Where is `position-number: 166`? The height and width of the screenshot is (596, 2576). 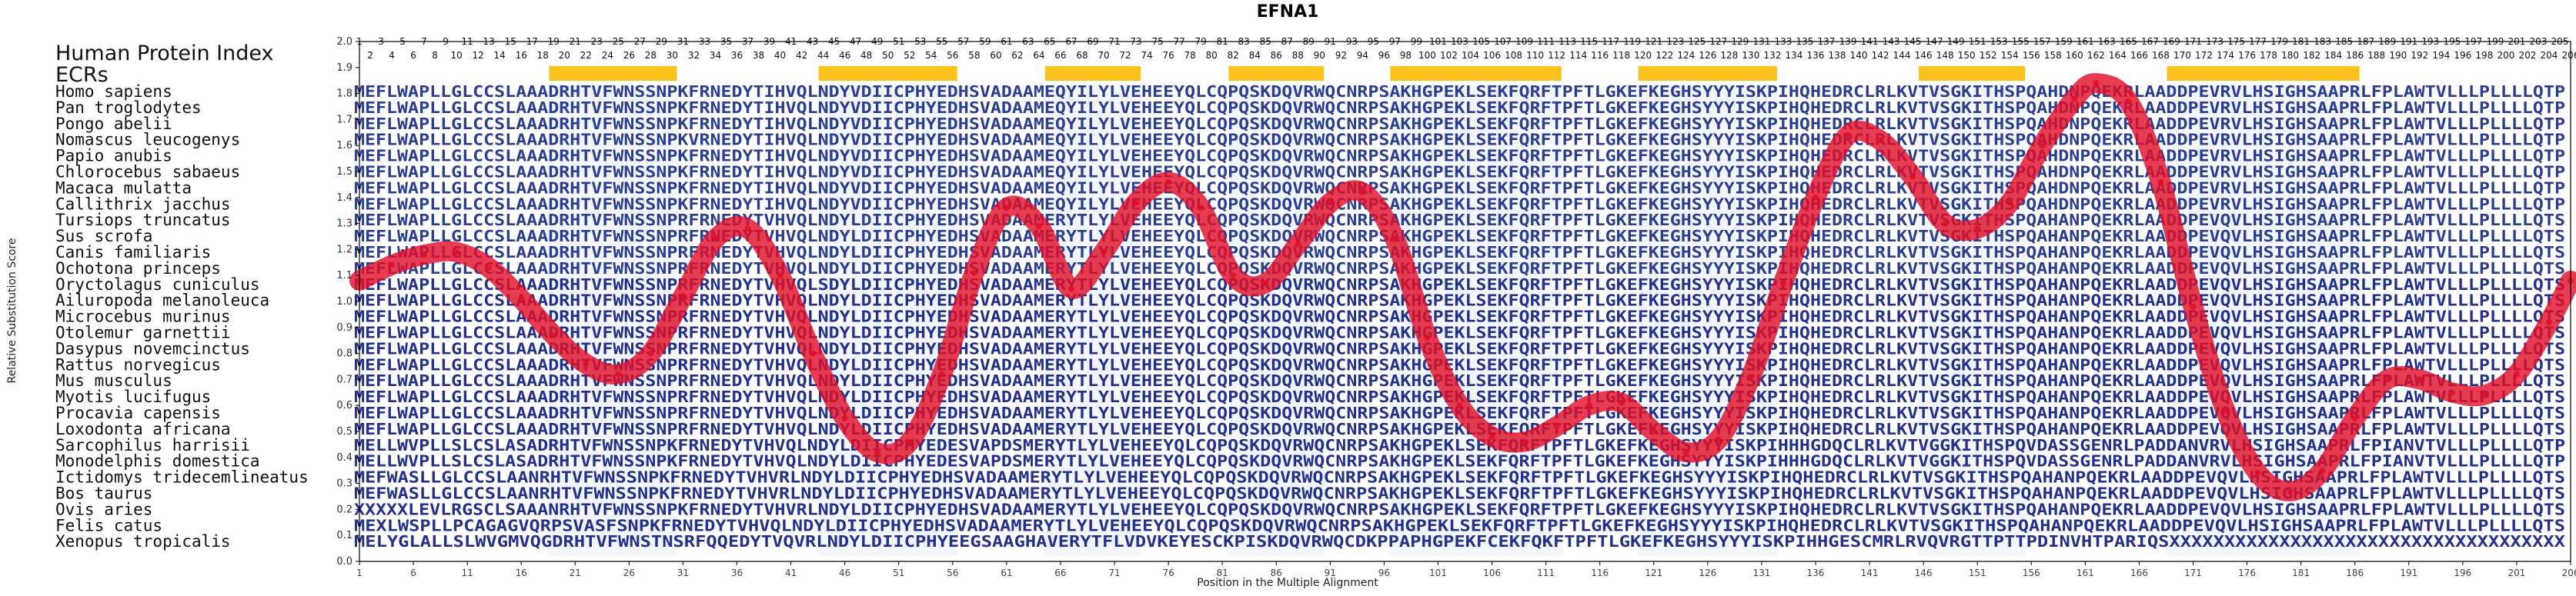 position-number: 166 is located at coordinates (2139, 56).